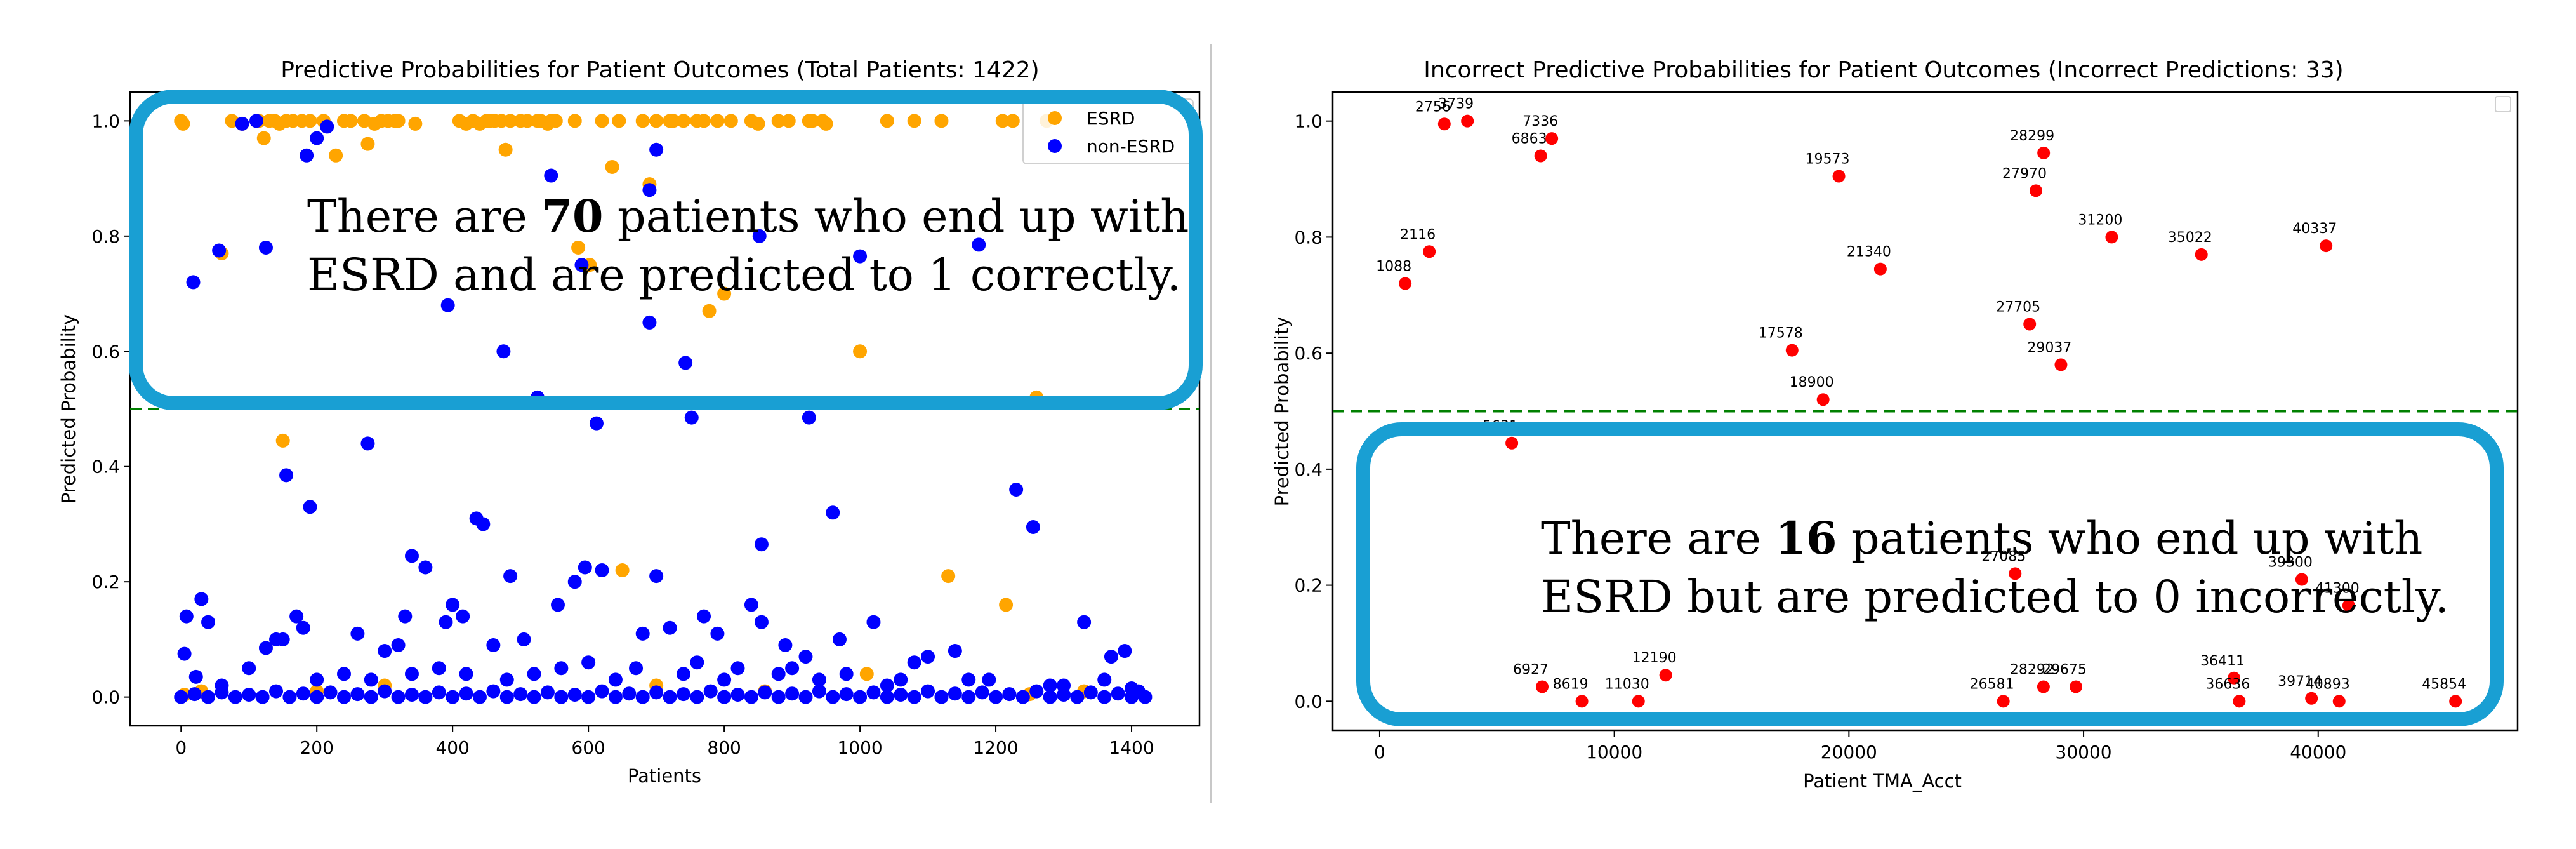  What do you see at coordinates (1282, 412) in the screenshot?
I see `chart-right-ylabel: Predicted Probability` at bounding box center [1282, 412].